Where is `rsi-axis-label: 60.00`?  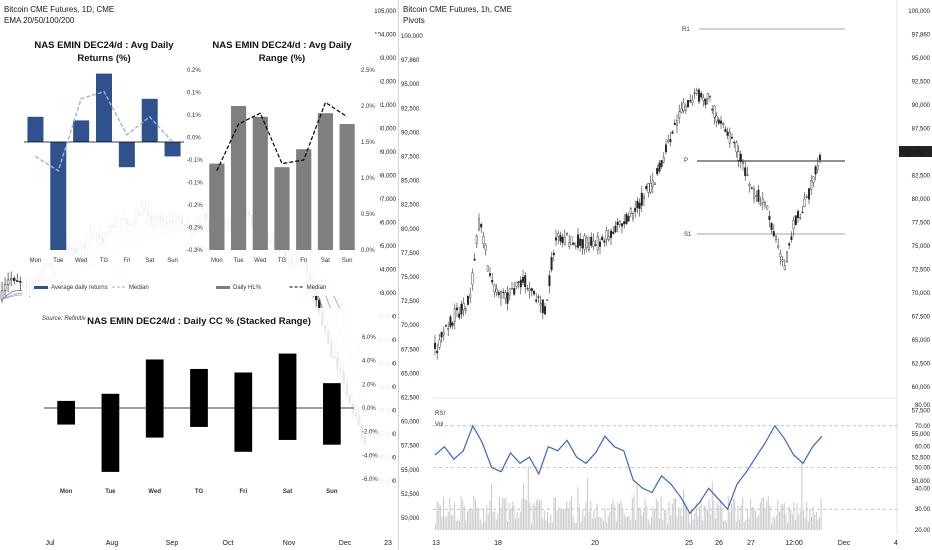 rsi-axis-label: 60.00 is located at coordinates (923, 448).